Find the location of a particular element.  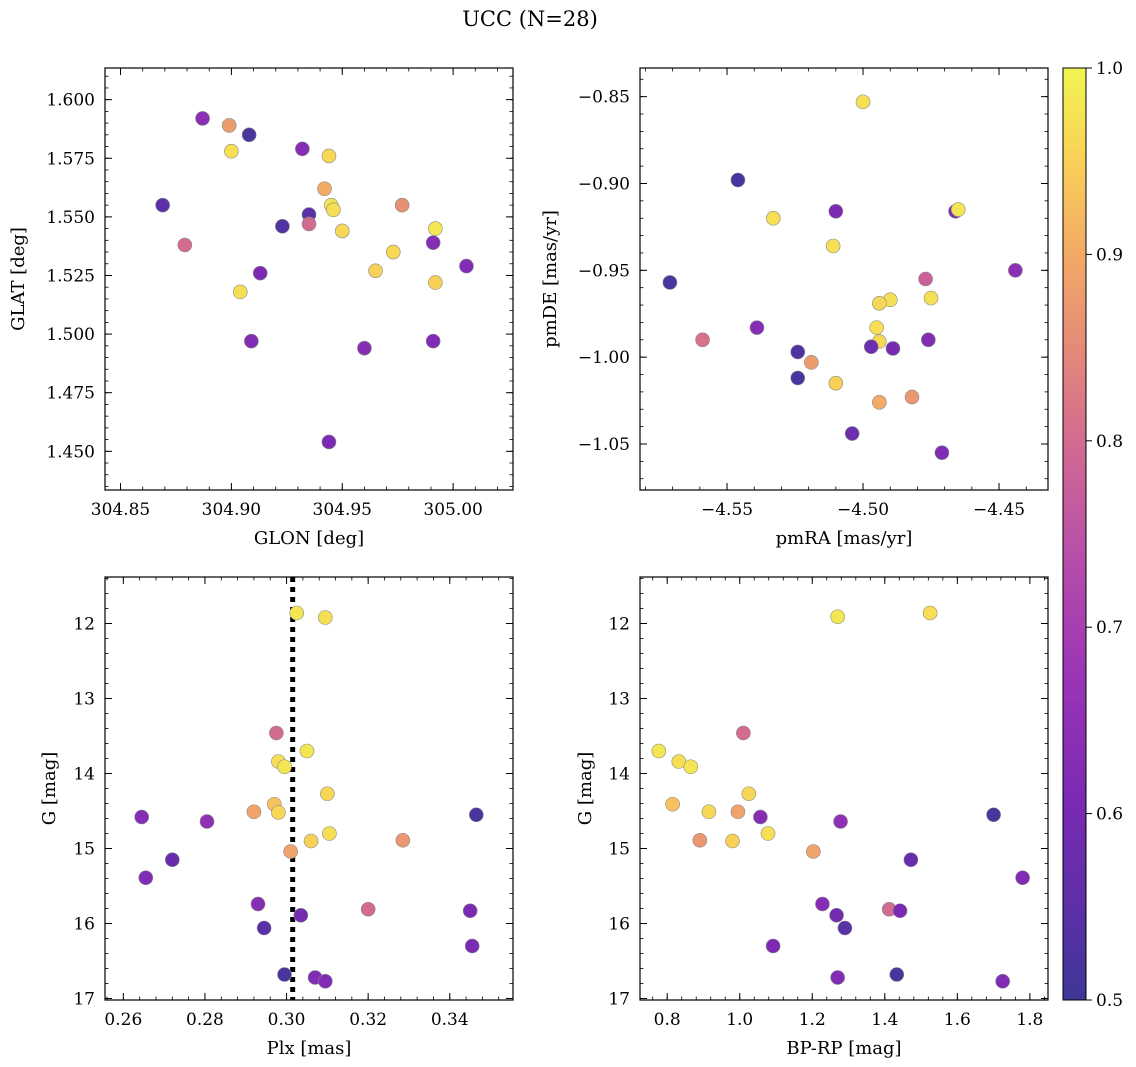

y-axis-label: pmDE [mas/yr] is located at coordinates (550, 279).